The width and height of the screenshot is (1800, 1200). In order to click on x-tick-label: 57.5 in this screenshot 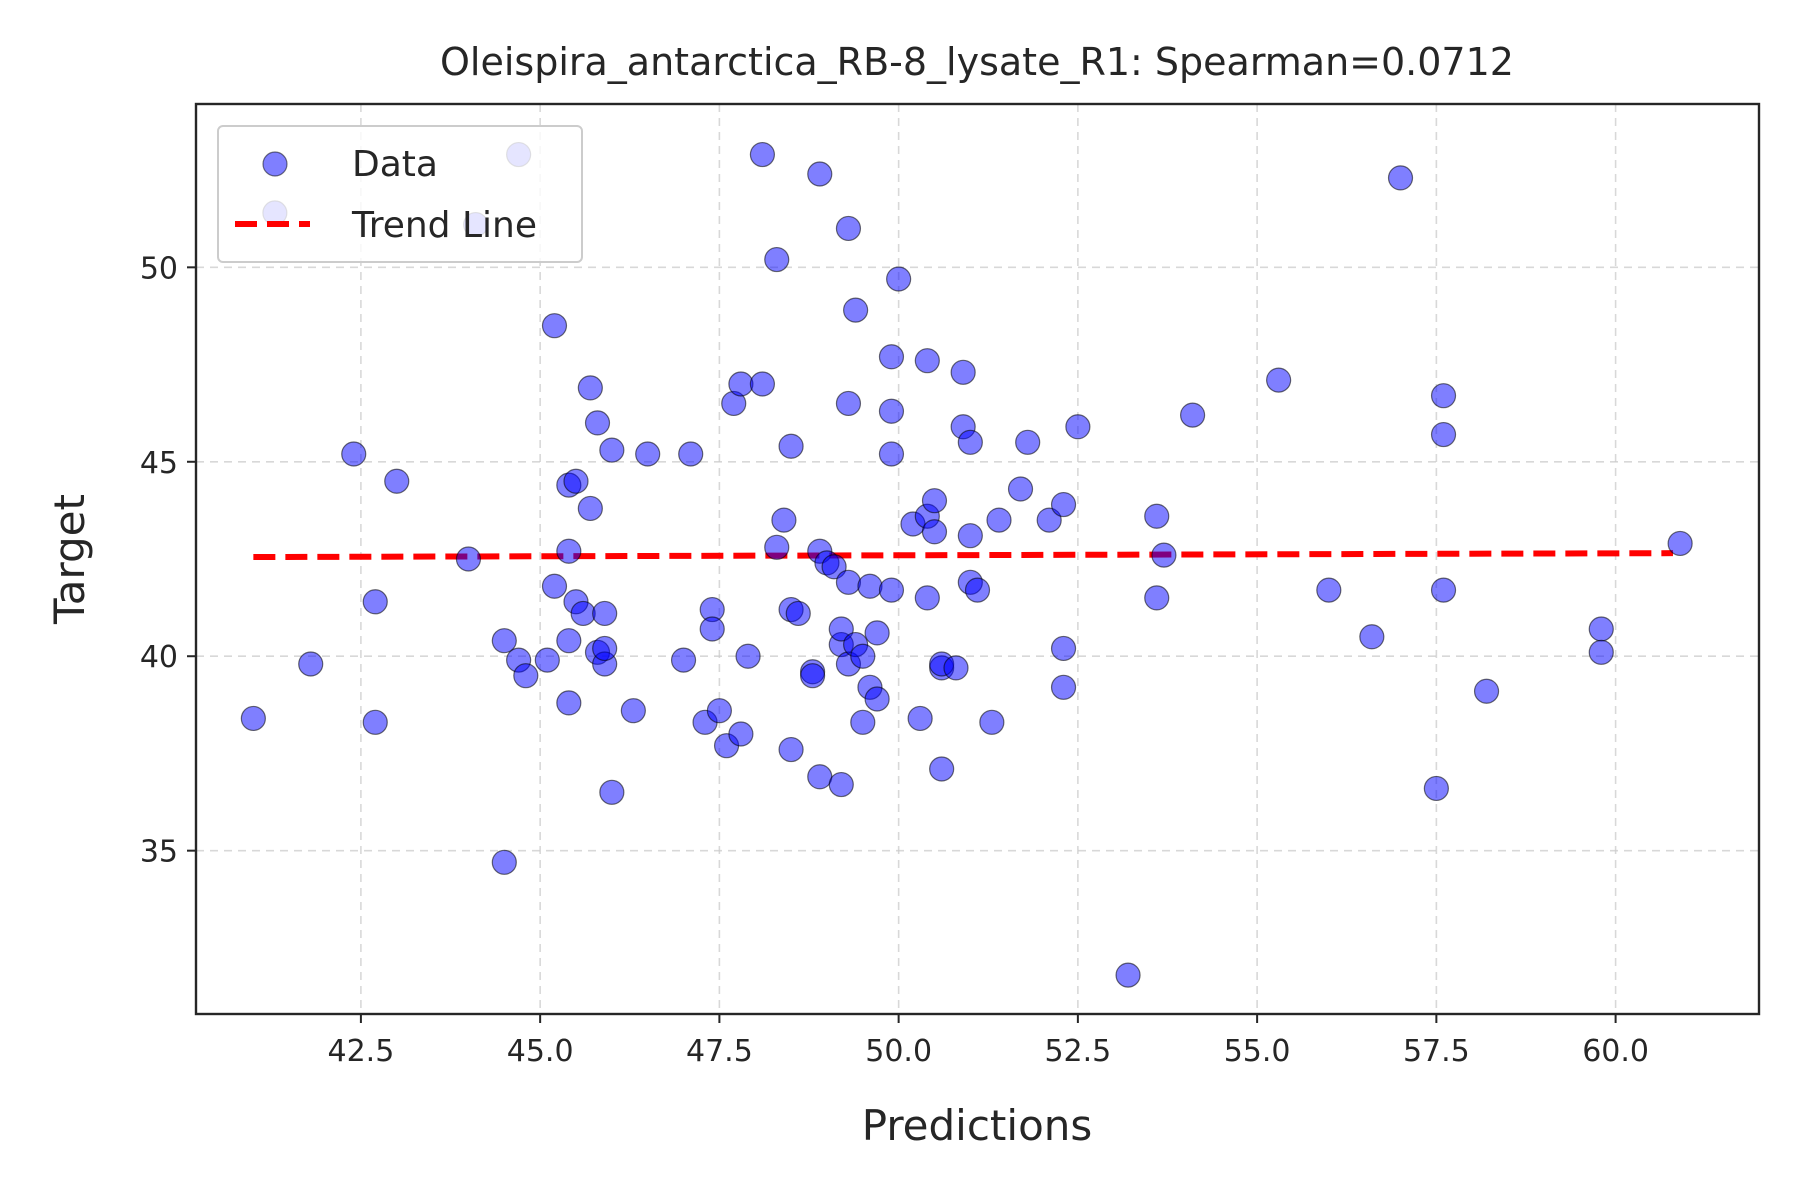, I will do `click(1436, 1051)`.